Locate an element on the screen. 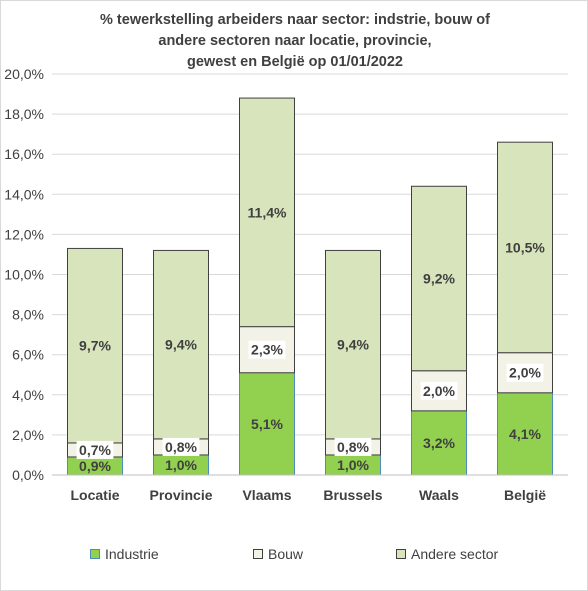 The image size is (588, 591). data-label: 2,3% is located at coordinates (267, 350).